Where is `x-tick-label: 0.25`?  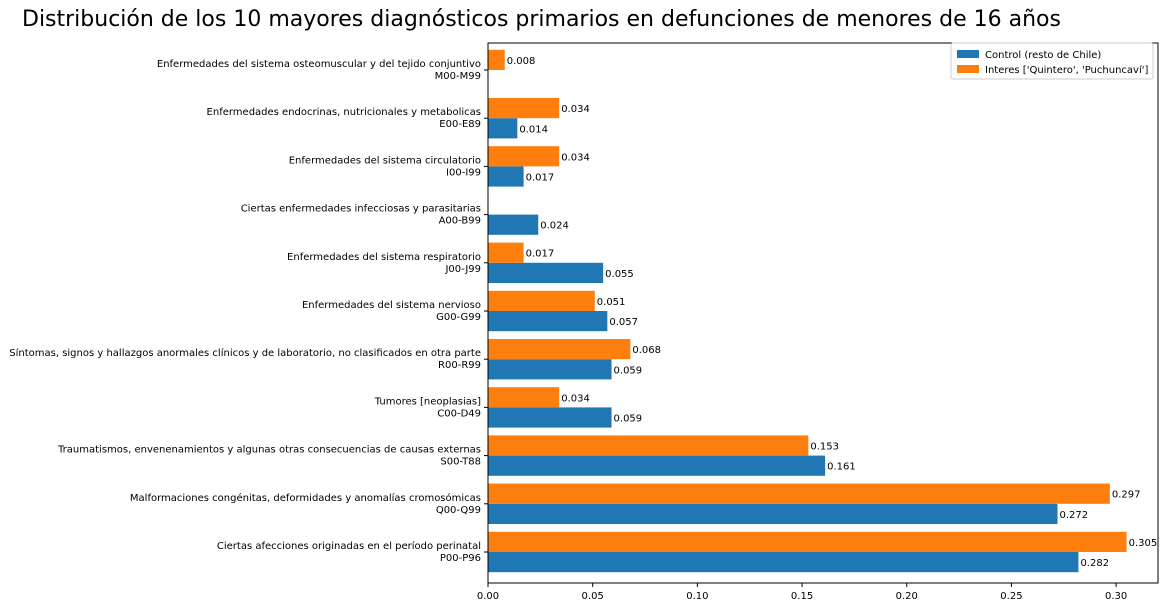
x-tick-label: 0.25 is located at coordinates (1011, 596).